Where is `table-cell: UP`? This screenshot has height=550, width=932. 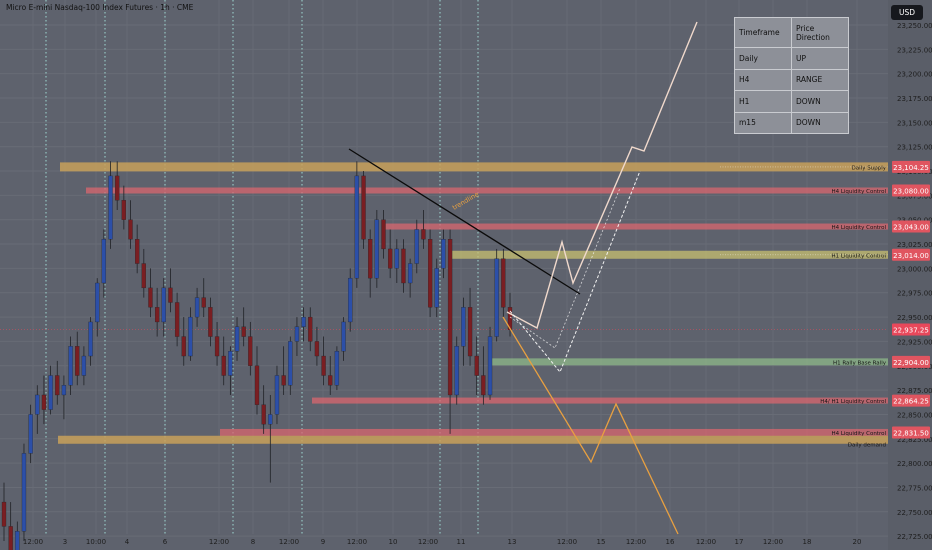
table-cell: UP is located at coordinates (820, 58).